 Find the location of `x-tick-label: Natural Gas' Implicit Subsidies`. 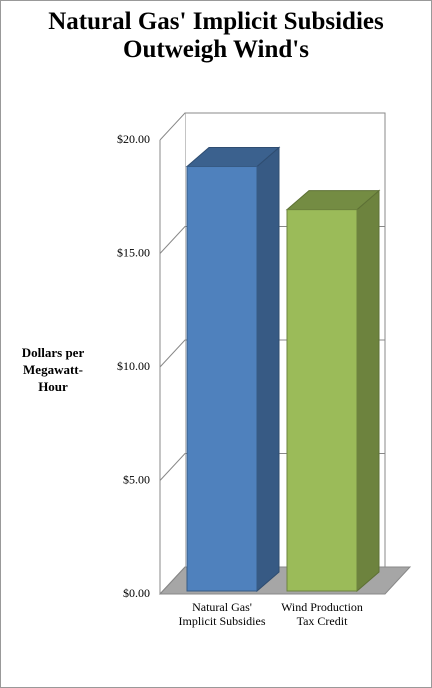

x-tick-label: Natural Gas' Implicit Subsidies is located at coordinates (222, 614).